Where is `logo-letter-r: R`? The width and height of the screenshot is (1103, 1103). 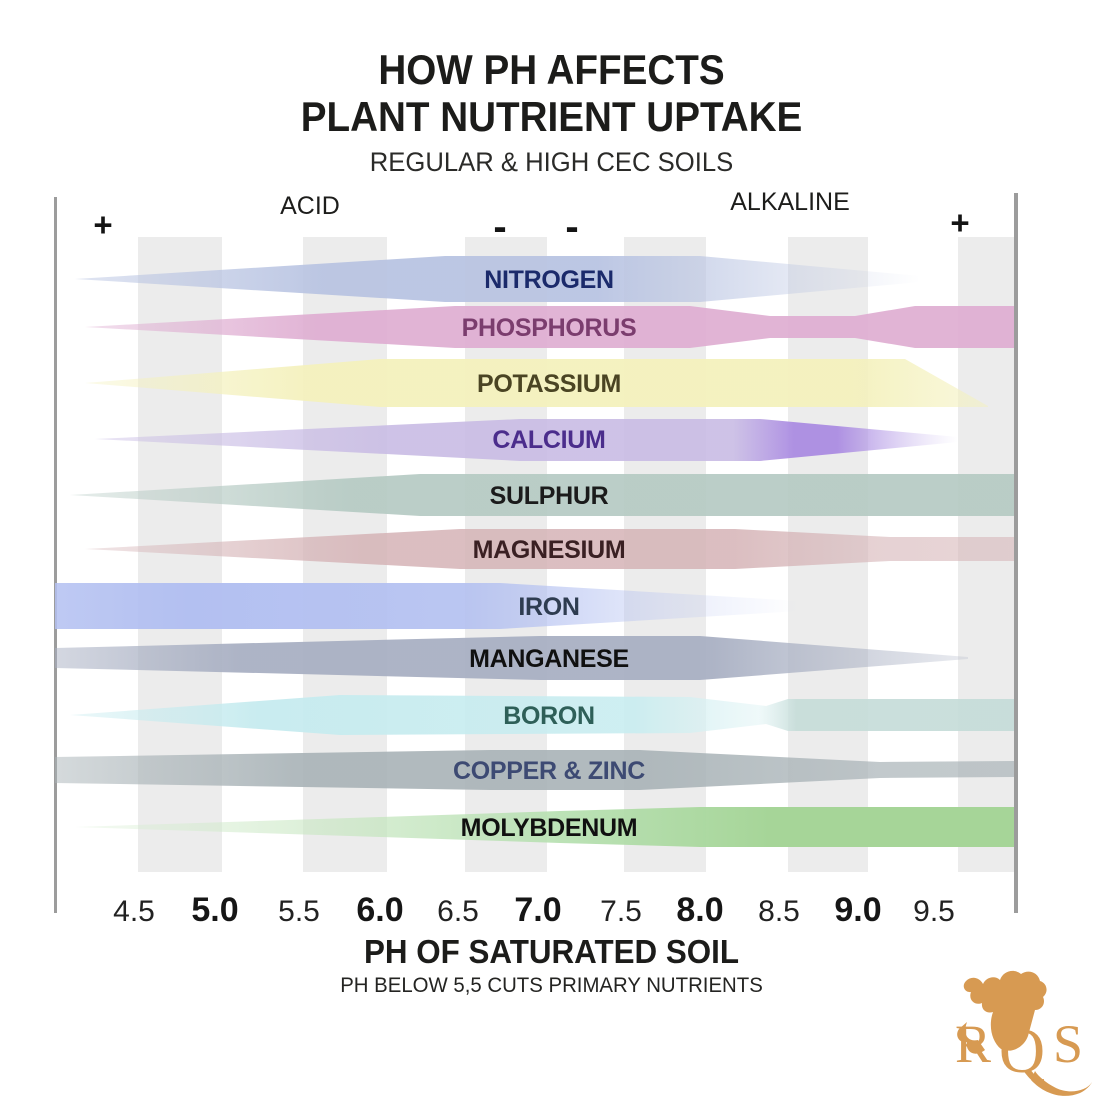
logo-letter-r: R is located at coordinates (973, 1044).